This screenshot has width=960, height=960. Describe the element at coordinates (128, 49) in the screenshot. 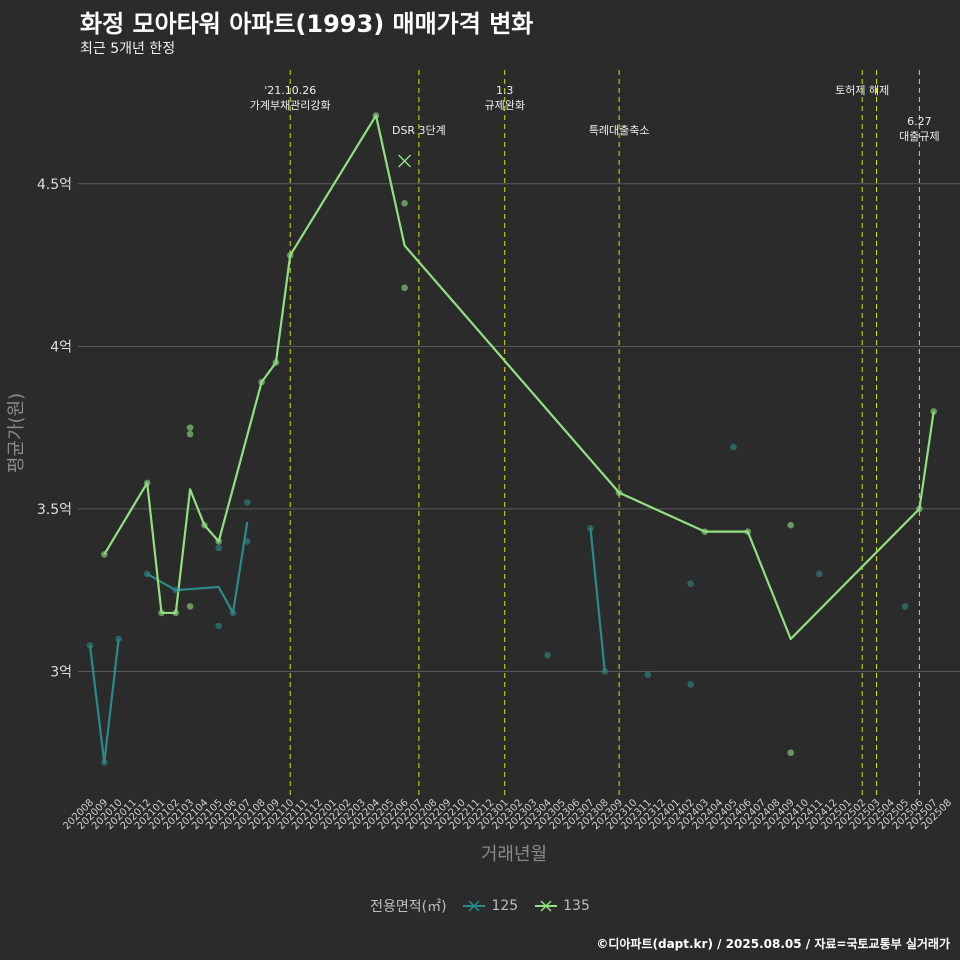

I see `chart-subtitle: 최근 5개년 한정` at that location.